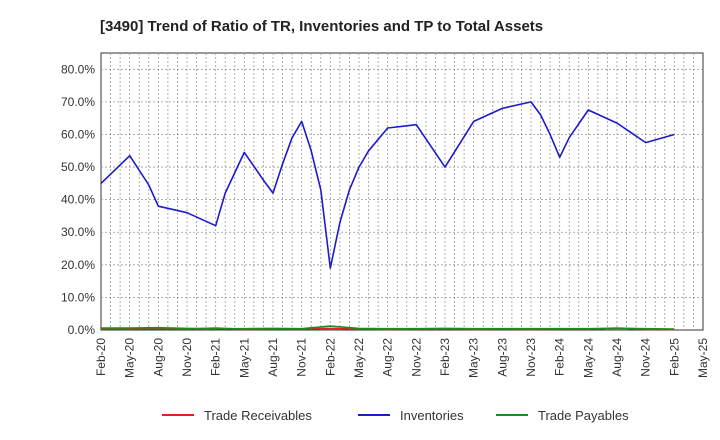 The image size is (720, 440). What do you see at coordinates (330, 357) in the screenshot?
I see `x-tick-label: Feb-22` at bounding box center [330, 357].